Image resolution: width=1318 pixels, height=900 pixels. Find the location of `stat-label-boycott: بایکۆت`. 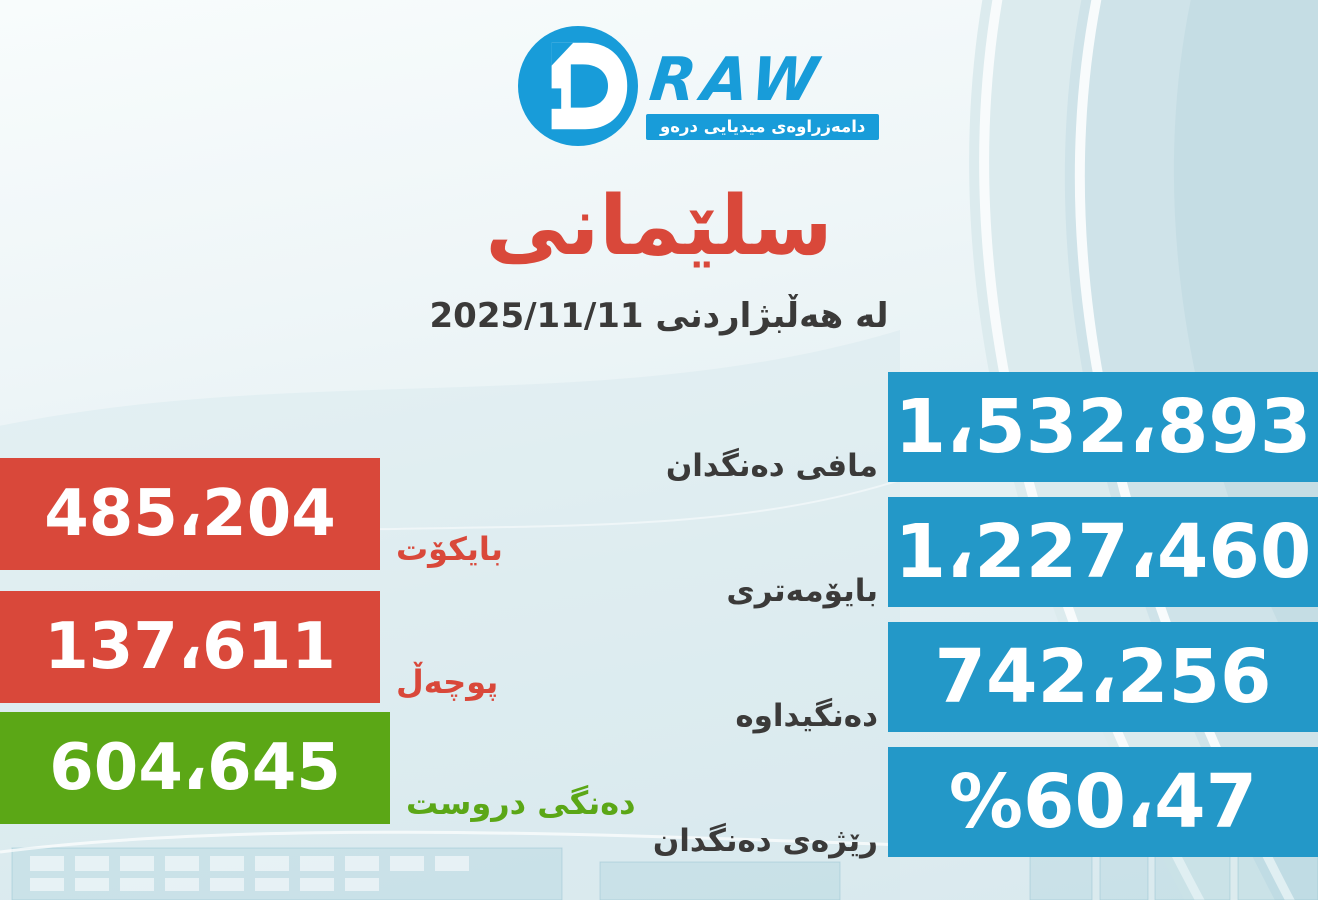

stat-label-boycott: بایکۆت is located at coordinates (449, 549).